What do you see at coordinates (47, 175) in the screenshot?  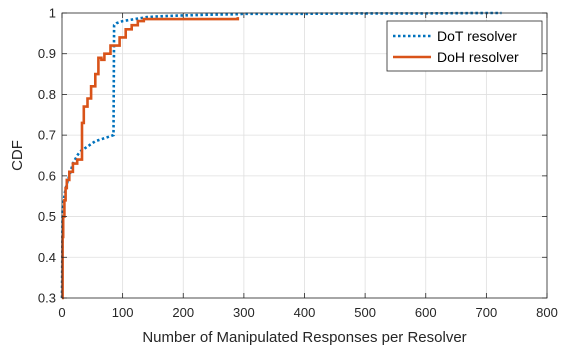 I see `y-tick-label: 0.6` at bounding box center [47, 175].